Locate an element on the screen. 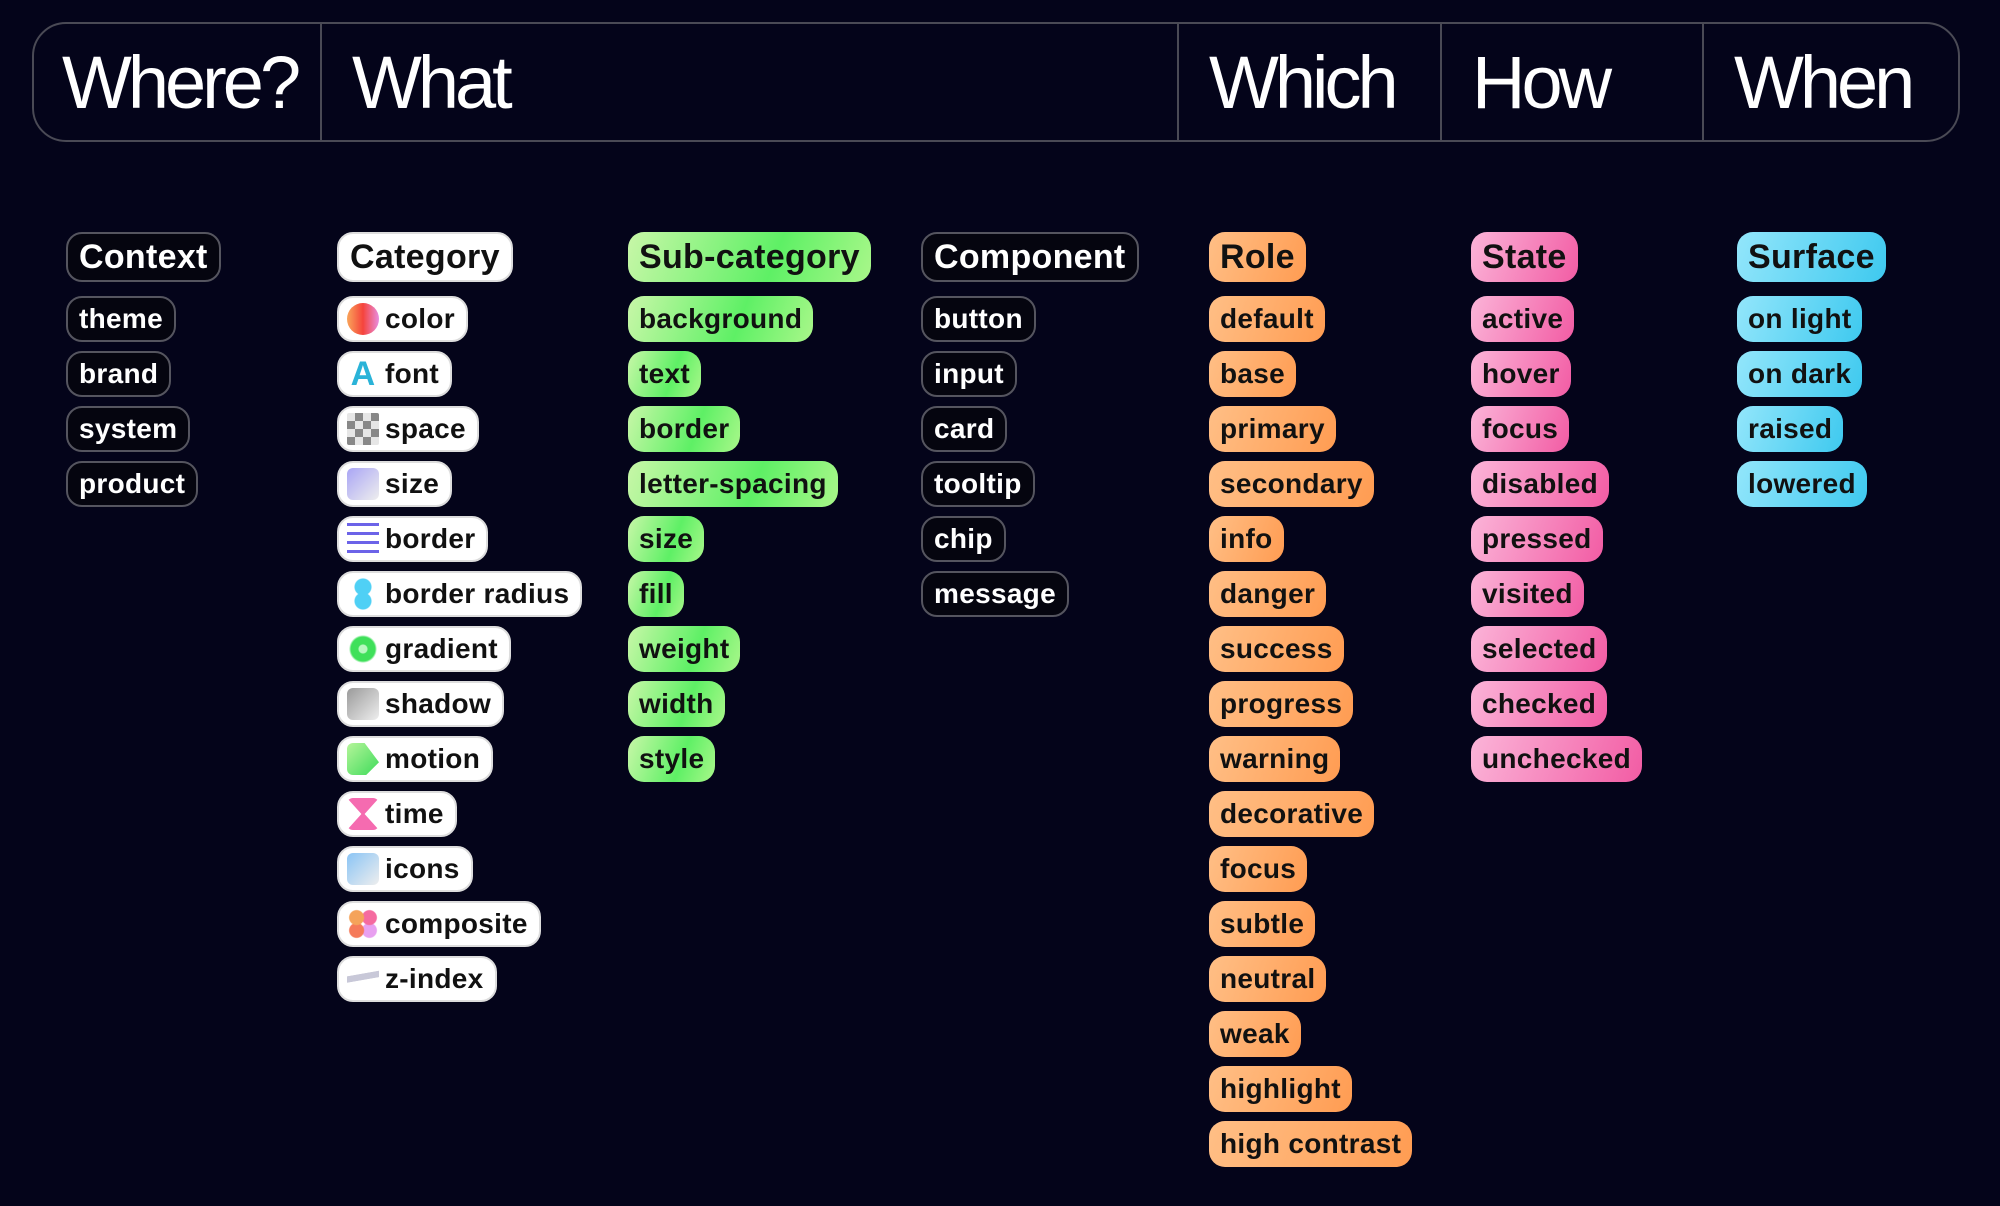 The width and height of the screenshot is (2000, 1206). token-chip: decorative is located at coordinates (1292, 814).